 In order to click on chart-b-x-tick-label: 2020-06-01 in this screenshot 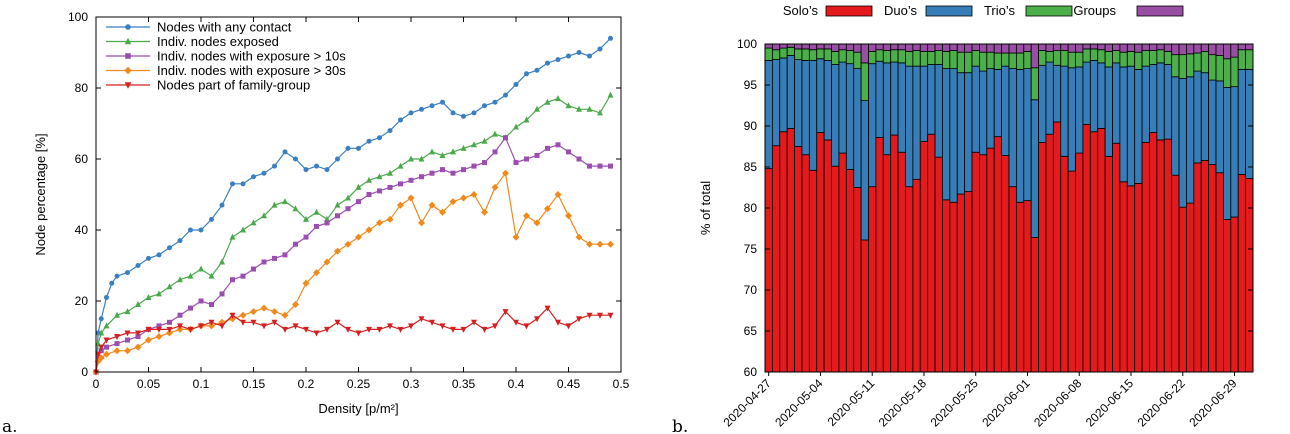, I will do `click(1006, 403)`.